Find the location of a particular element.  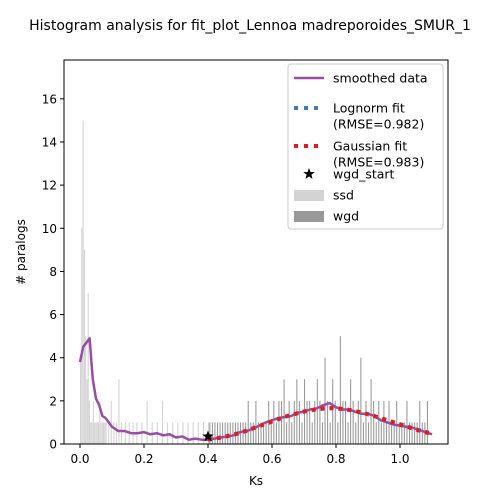

legend-label: ssd is located at coordinates (343, 195).